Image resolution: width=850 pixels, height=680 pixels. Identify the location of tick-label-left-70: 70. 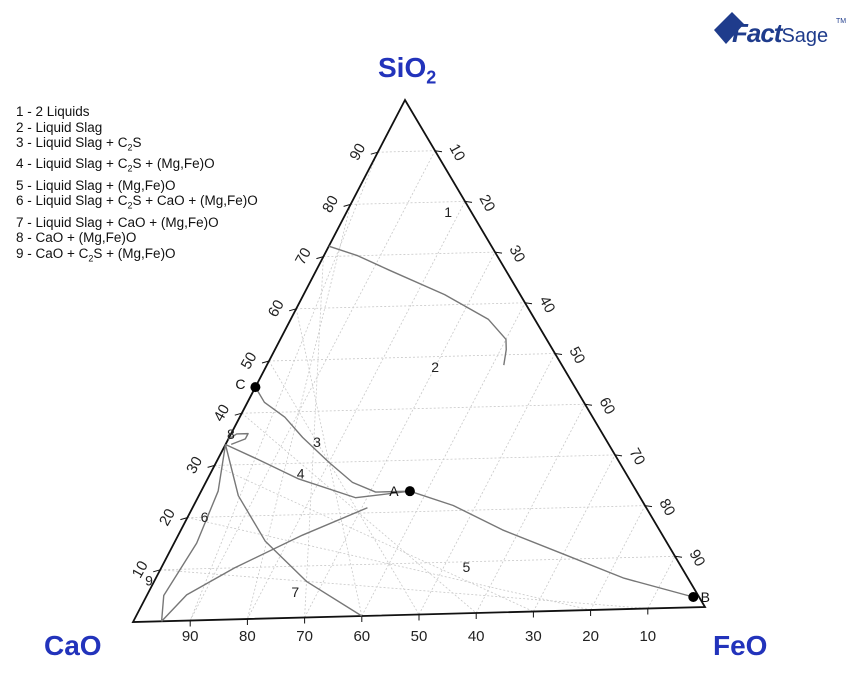
(303, 256).